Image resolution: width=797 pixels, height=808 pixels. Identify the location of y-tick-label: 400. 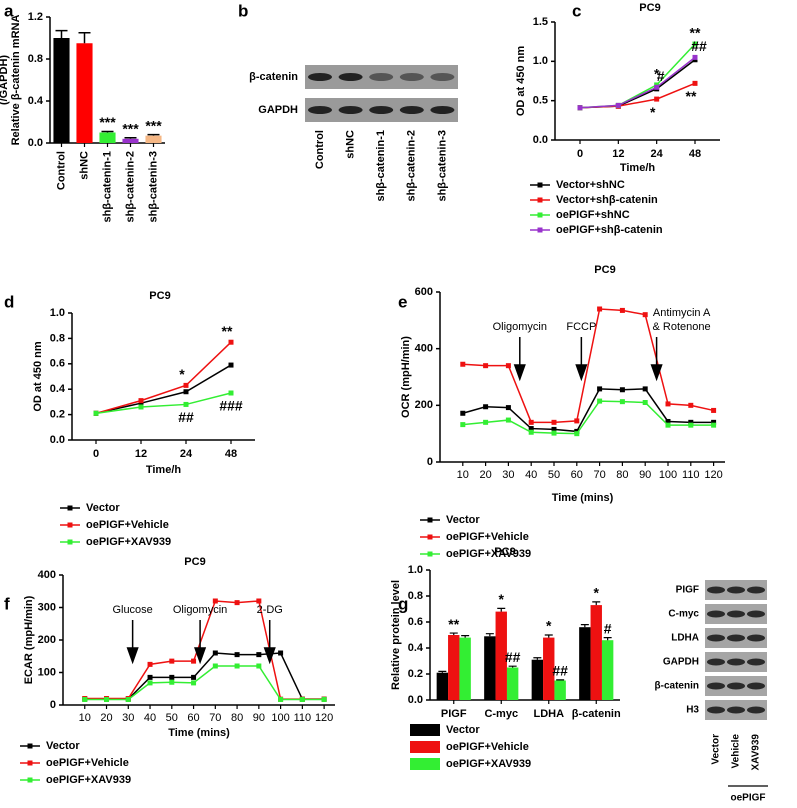
(47, 575).